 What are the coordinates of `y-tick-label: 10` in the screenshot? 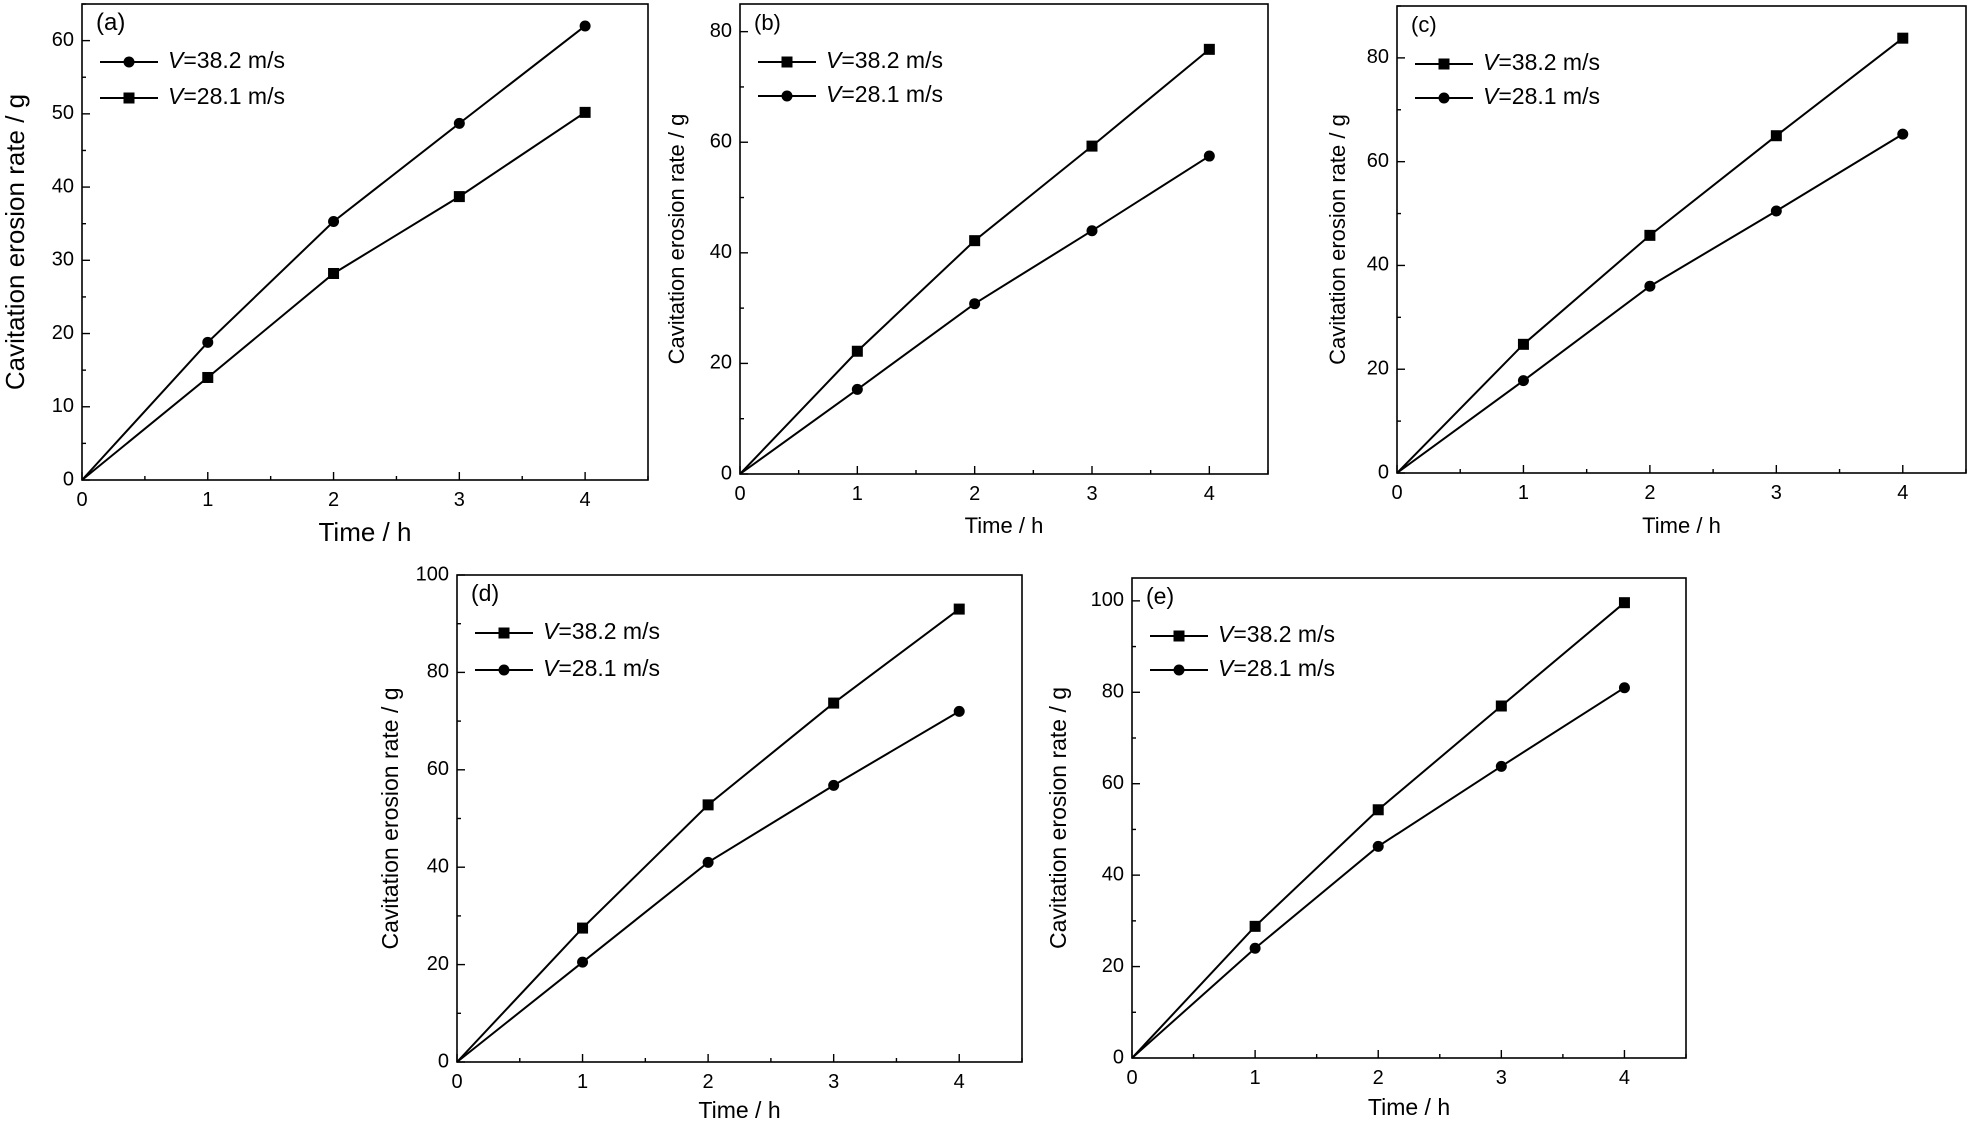 It's located at (63, 406).